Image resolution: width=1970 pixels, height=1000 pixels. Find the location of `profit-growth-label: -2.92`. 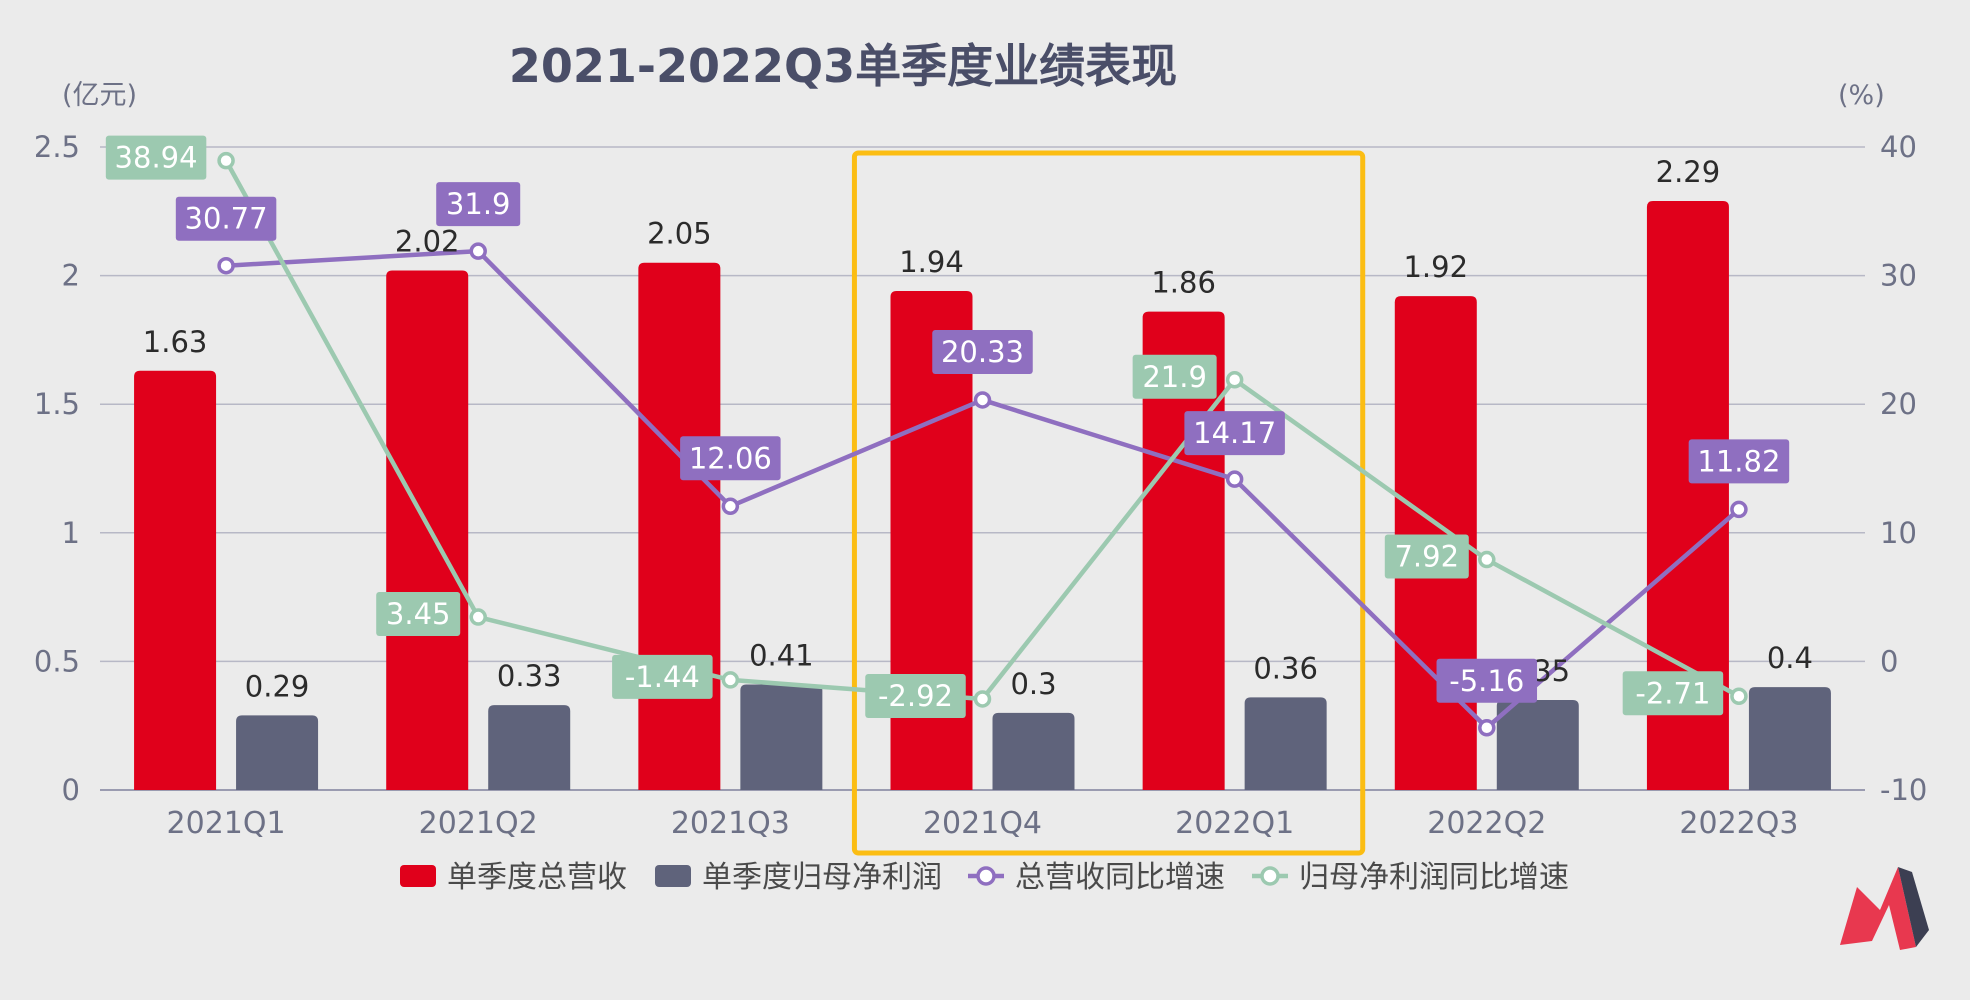

profit-growth-label: -2.92 is located at coordinates (915, 696).